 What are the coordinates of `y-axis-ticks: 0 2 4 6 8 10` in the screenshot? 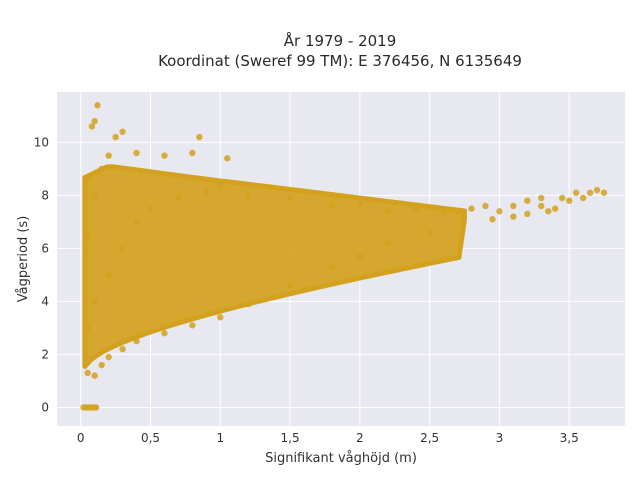 It's located at (41, 274).